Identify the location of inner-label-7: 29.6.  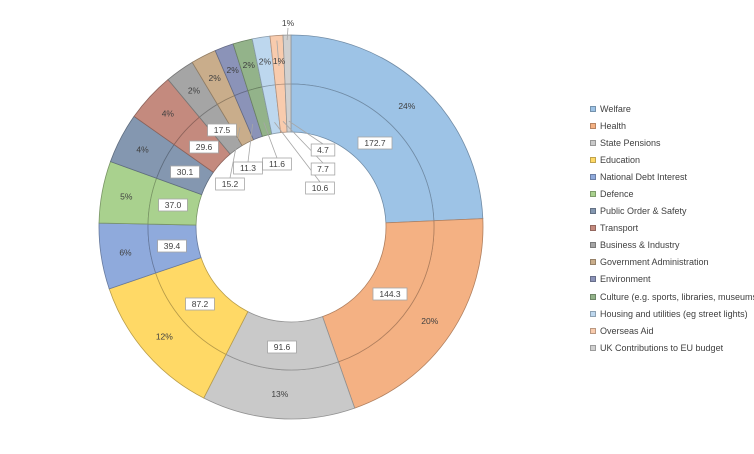
(204, 147).